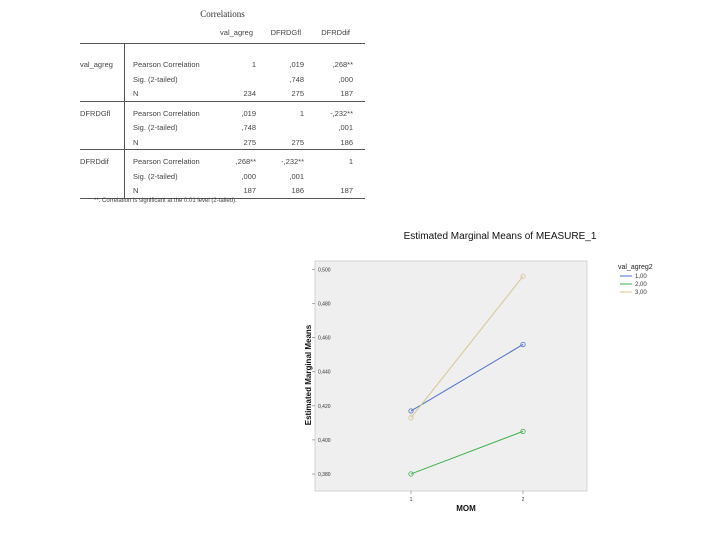 This screenshot has width=720, height=540. I want to click on y-tick-label: 0,400, so click(324, 441).